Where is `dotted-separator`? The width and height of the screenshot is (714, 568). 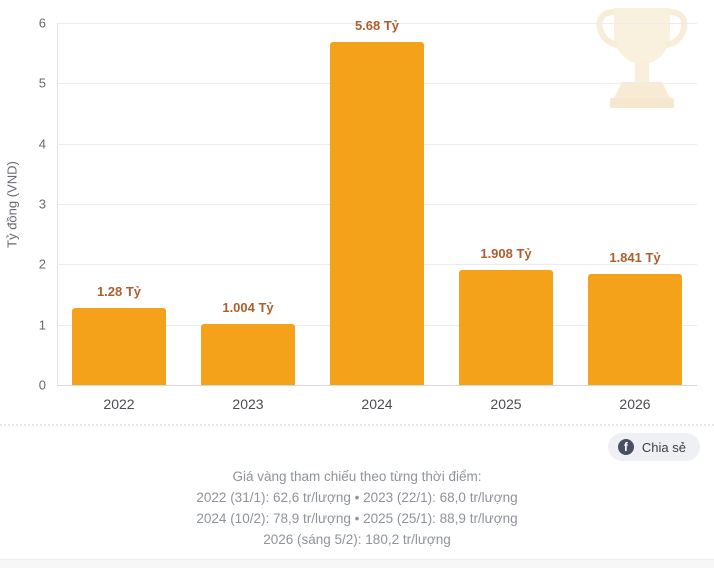
dotted-separator is located at coordinates (357, 425).